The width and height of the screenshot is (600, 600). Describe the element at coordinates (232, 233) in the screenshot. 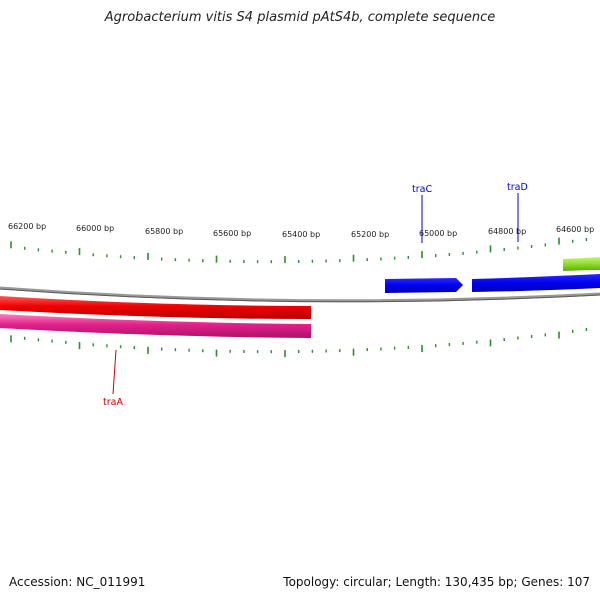

I see `ruler-label: 65600 bp` at that location.